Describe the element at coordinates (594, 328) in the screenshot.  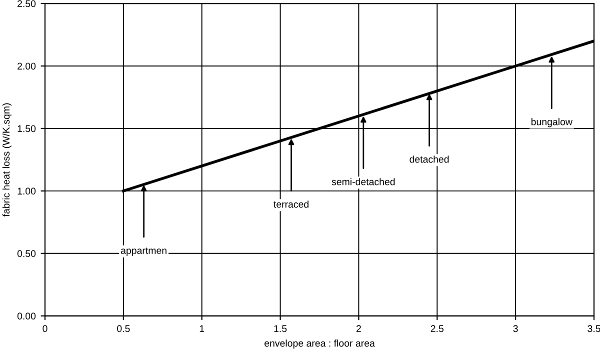
I see `x-tick-label: 3.5` at that location.